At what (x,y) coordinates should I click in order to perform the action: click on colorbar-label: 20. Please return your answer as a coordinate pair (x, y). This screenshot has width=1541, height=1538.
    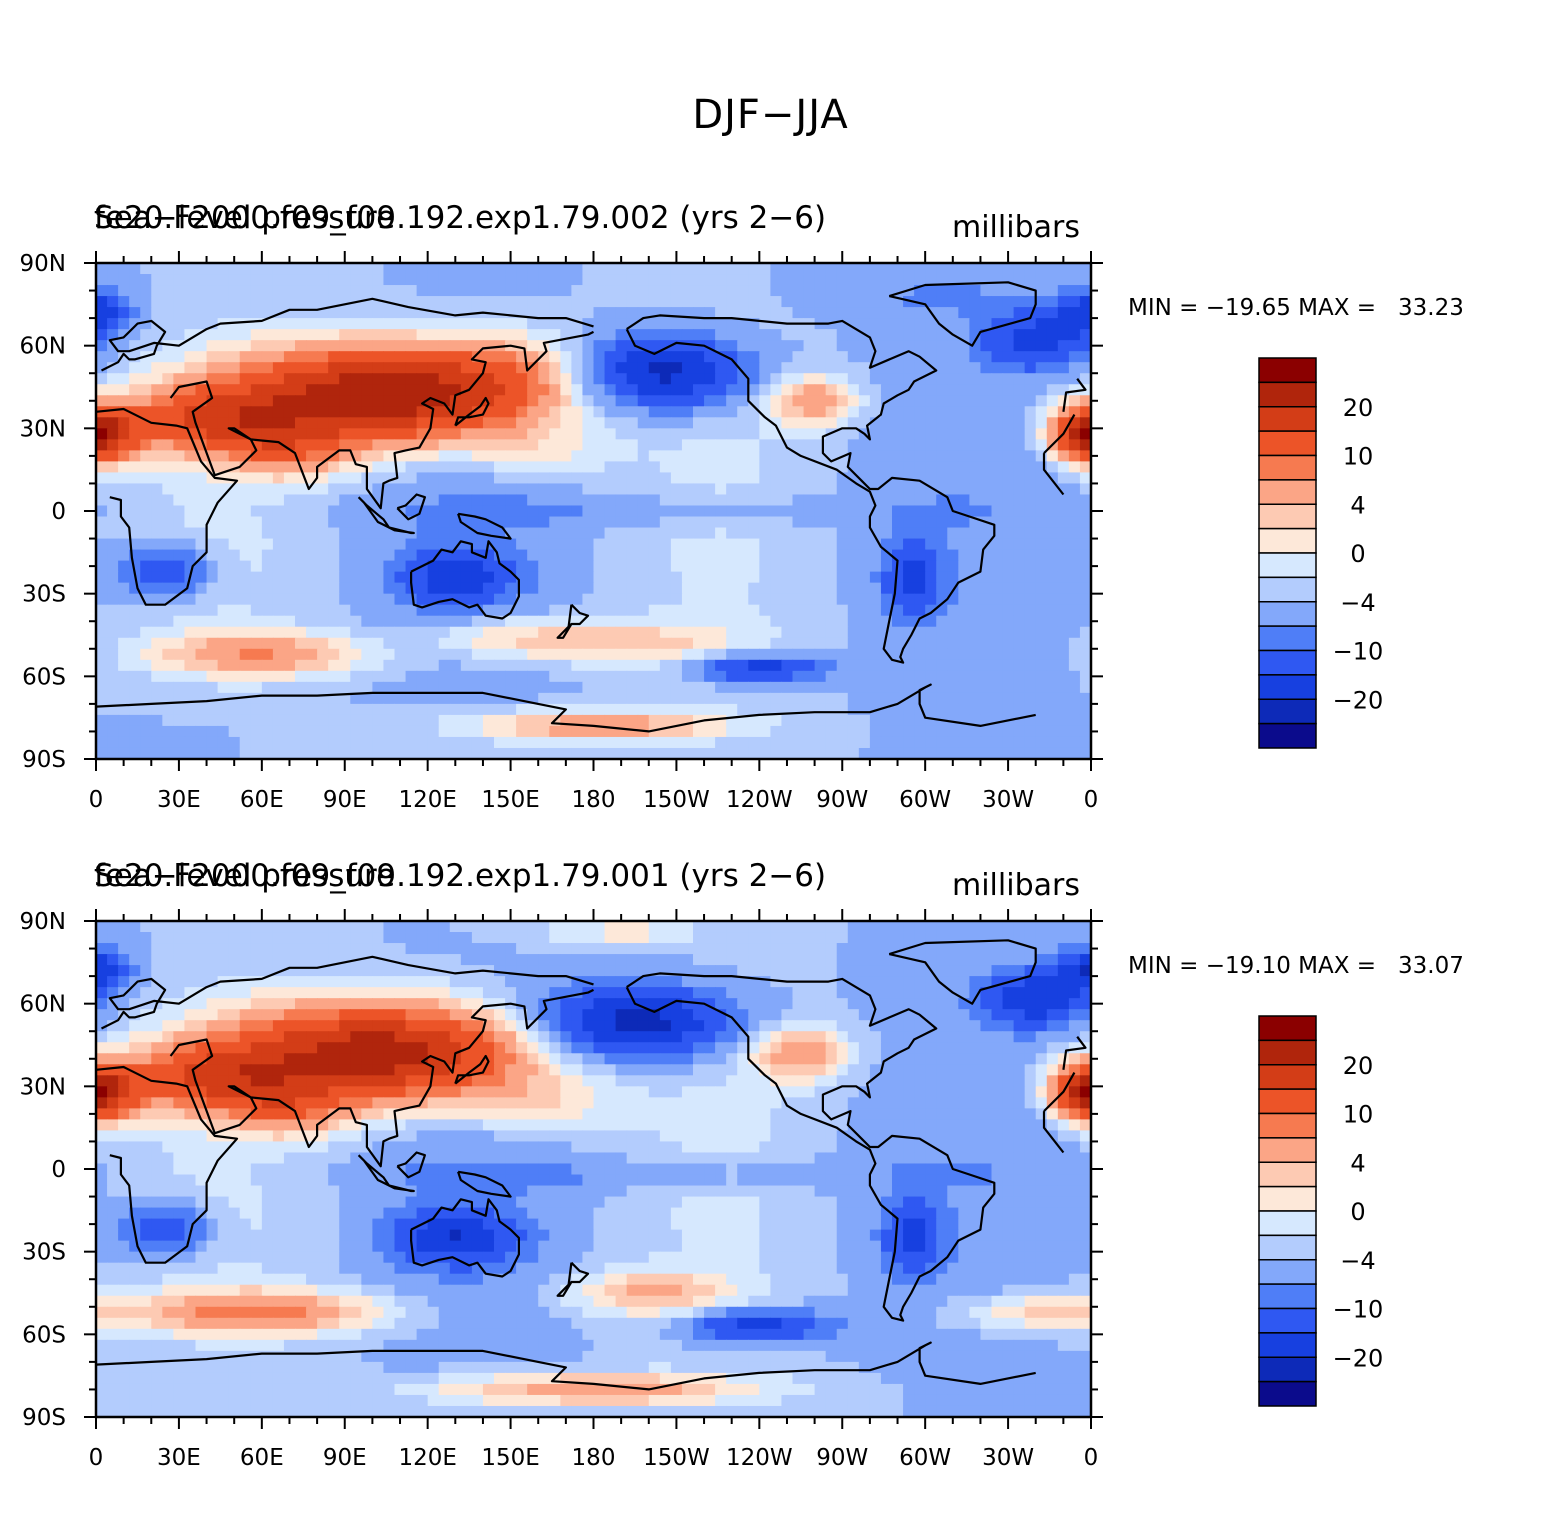
    Looking at the image, I should click on (1358, 408).